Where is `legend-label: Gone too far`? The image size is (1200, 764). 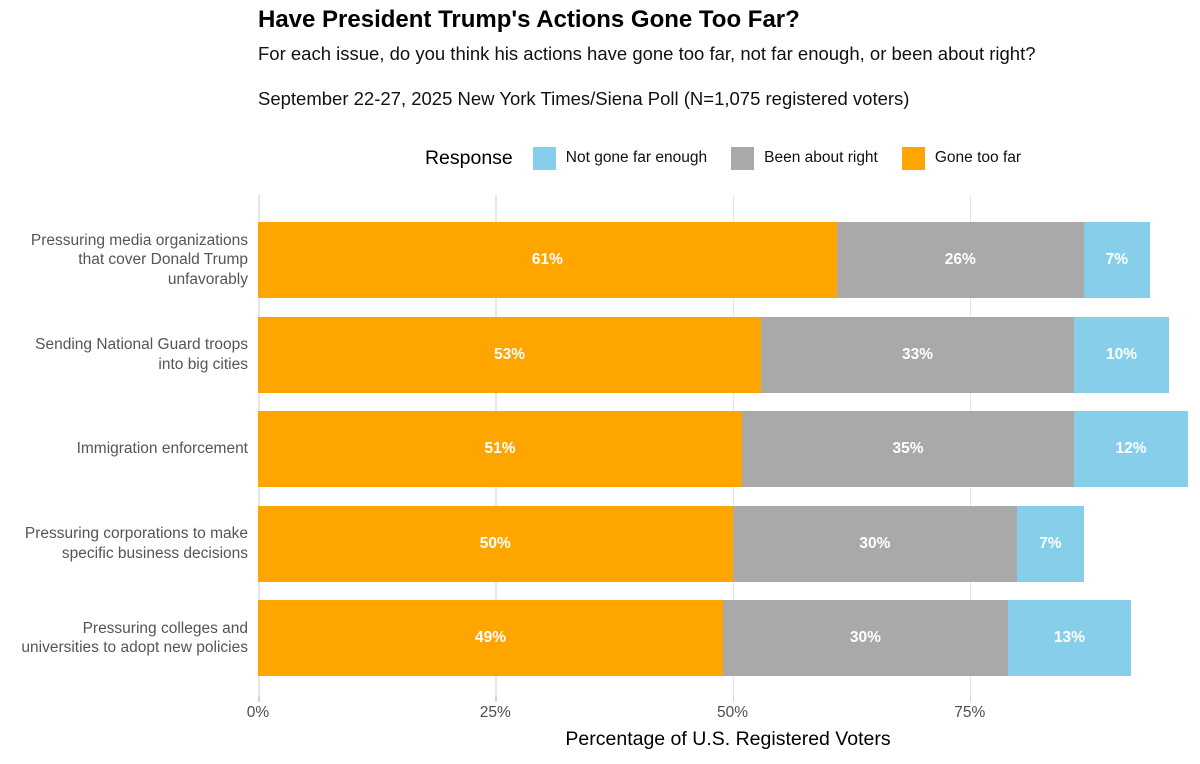
legend-label: Gone too far is located at coordinates (978, 157).